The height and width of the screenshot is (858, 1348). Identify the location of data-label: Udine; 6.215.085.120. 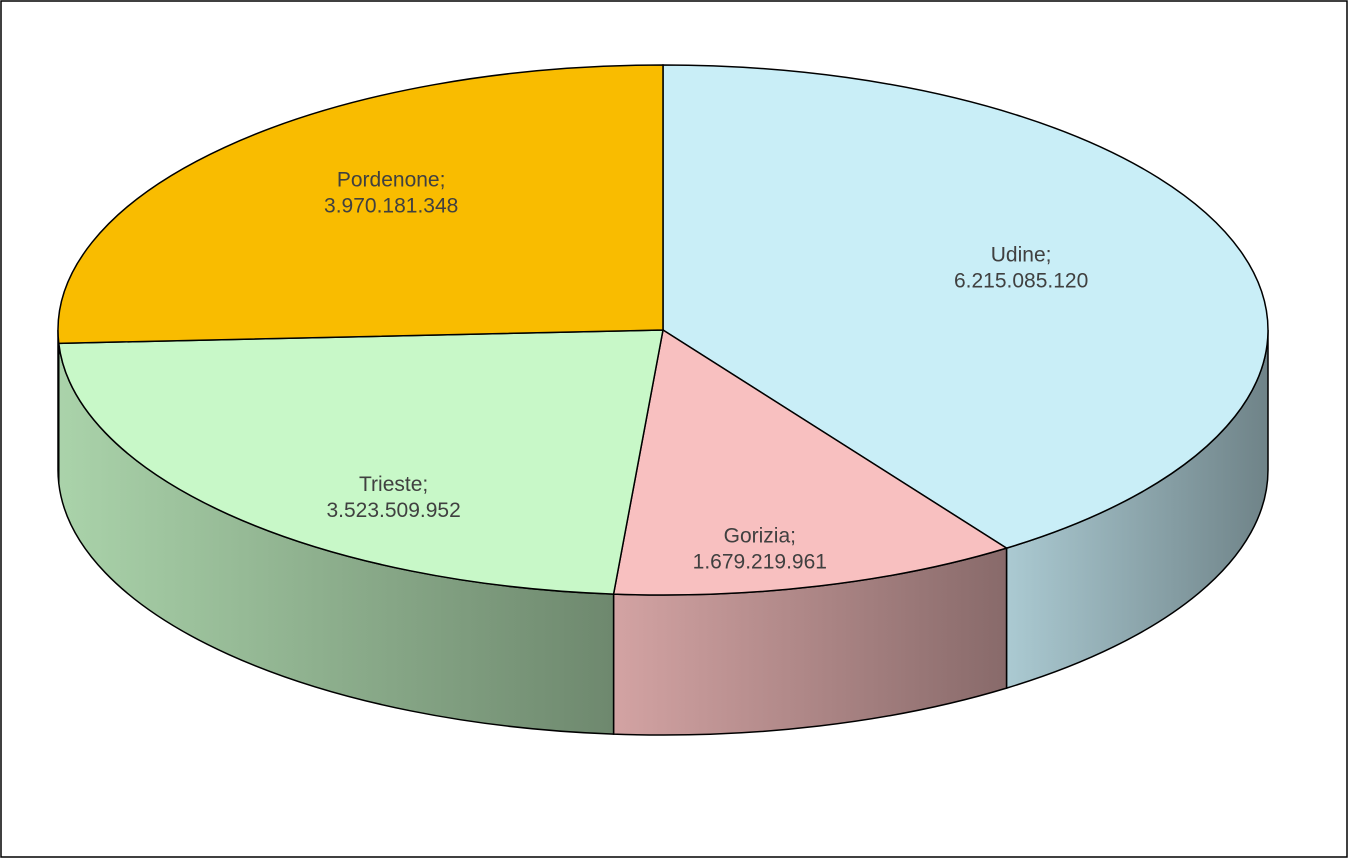
(1021, 267).